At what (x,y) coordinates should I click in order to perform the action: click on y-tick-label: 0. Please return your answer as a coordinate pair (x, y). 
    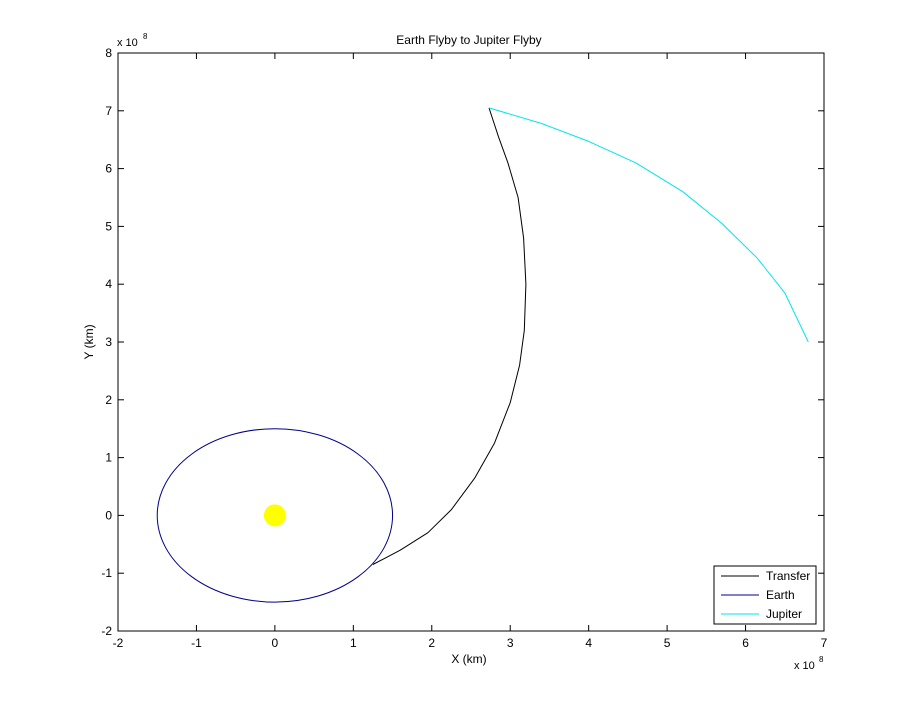
    Looking at the image, I should click on (108, 515).